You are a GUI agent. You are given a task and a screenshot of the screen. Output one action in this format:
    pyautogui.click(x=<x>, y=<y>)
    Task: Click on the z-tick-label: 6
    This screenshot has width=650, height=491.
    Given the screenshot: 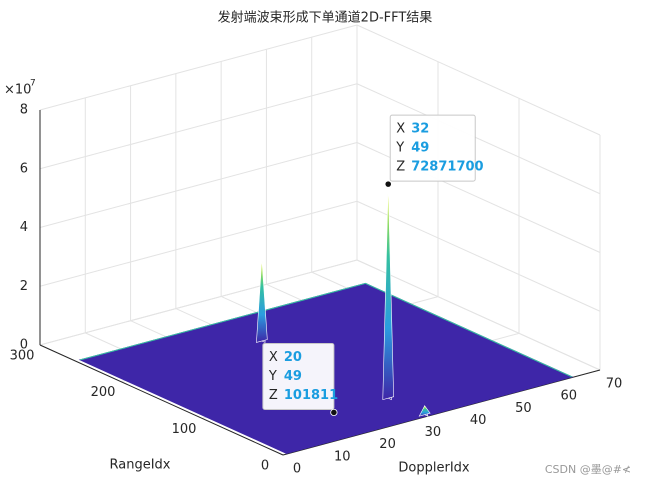 What is the action you would take?
    pyautogui.click(x=24, y=168)
    